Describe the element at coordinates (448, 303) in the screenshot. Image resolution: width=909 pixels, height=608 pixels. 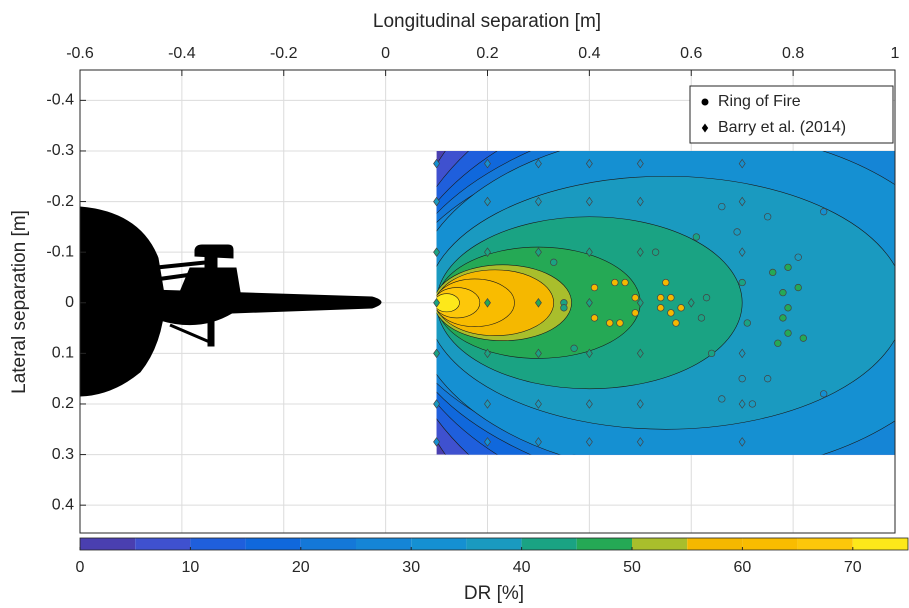
I see `contour-band` at that location.